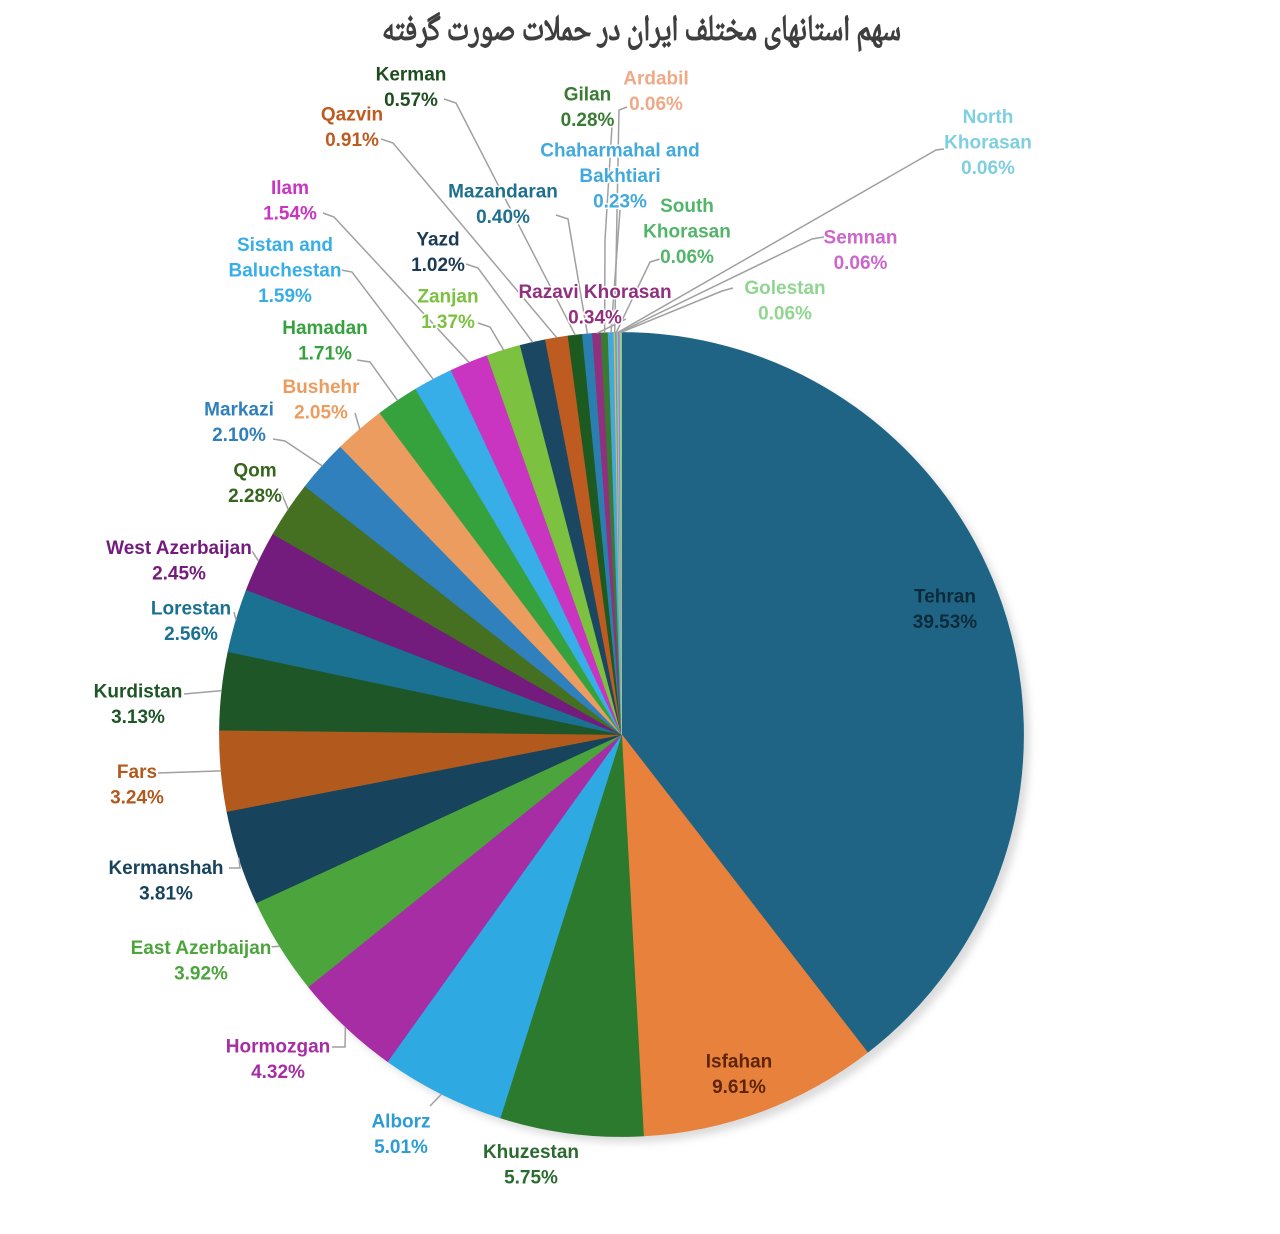  I want to click on svg-text: Mazandaran, so click(503, 192).